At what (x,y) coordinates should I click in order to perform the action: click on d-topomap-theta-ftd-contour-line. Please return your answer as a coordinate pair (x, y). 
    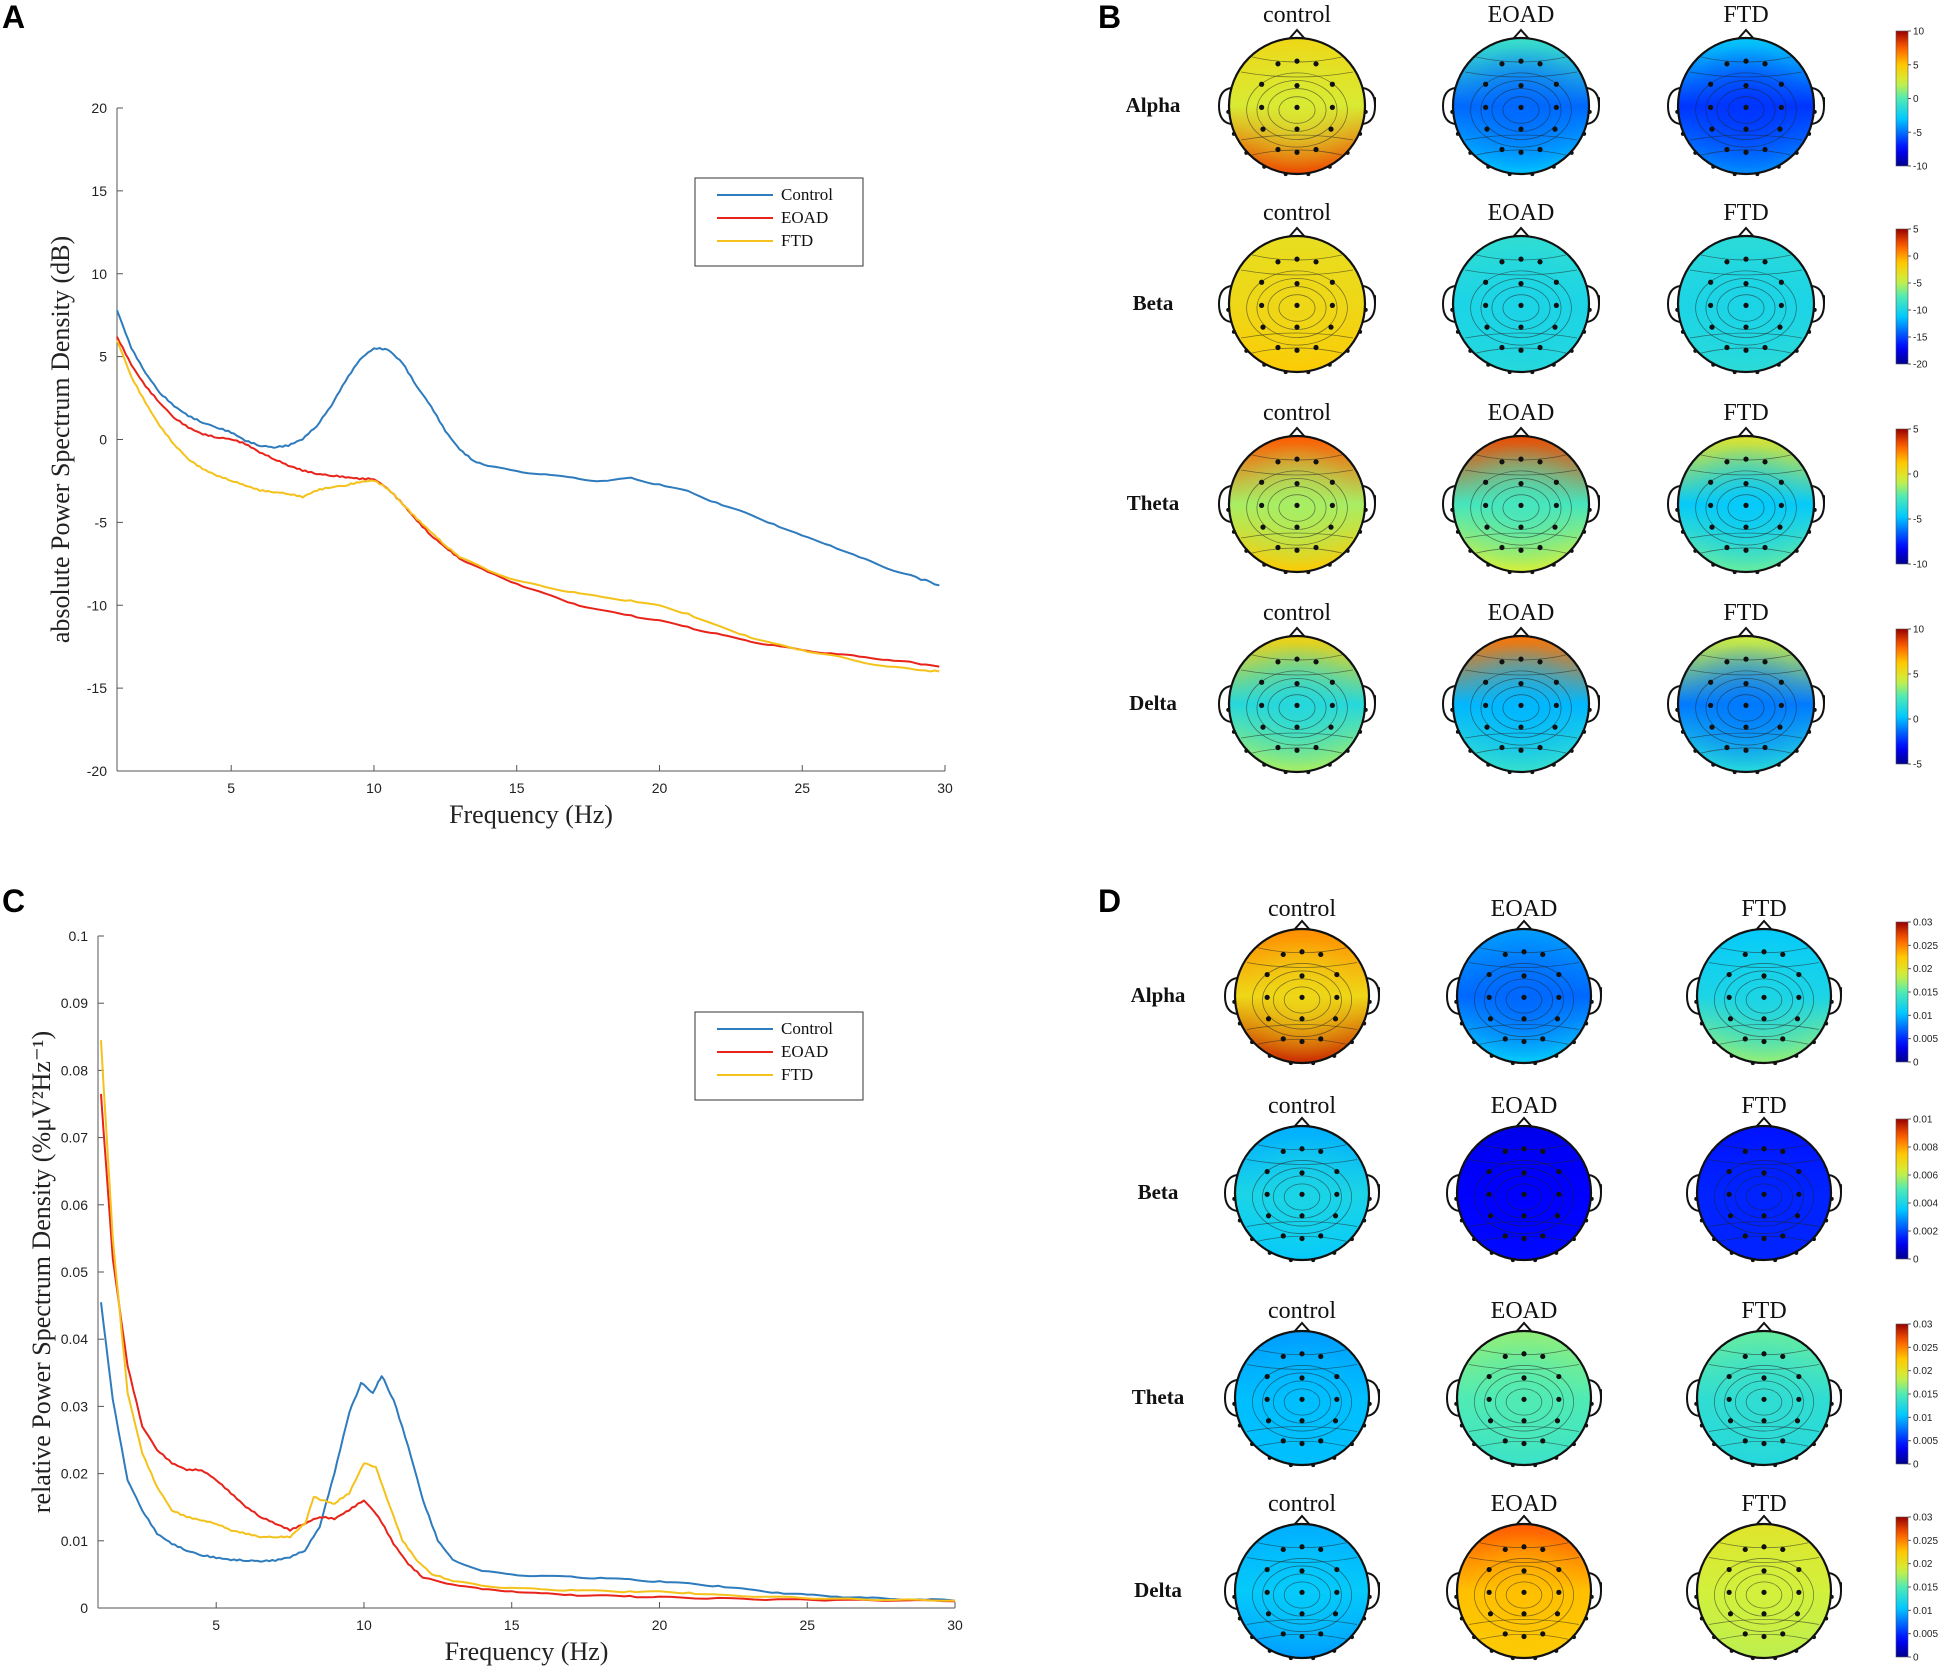
    Looking at the image, I should click on (1764, 1402).